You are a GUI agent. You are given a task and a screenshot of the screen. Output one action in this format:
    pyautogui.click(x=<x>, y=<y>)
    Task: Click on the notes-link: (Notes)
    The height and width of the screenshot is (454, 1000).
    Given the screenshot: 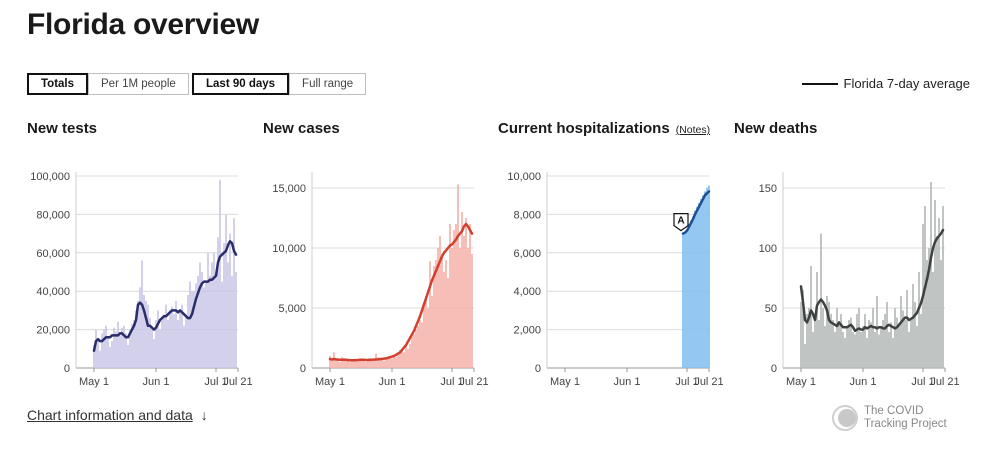 What is the action you would take?
    pyautogui.click(x=693, y=130)
    